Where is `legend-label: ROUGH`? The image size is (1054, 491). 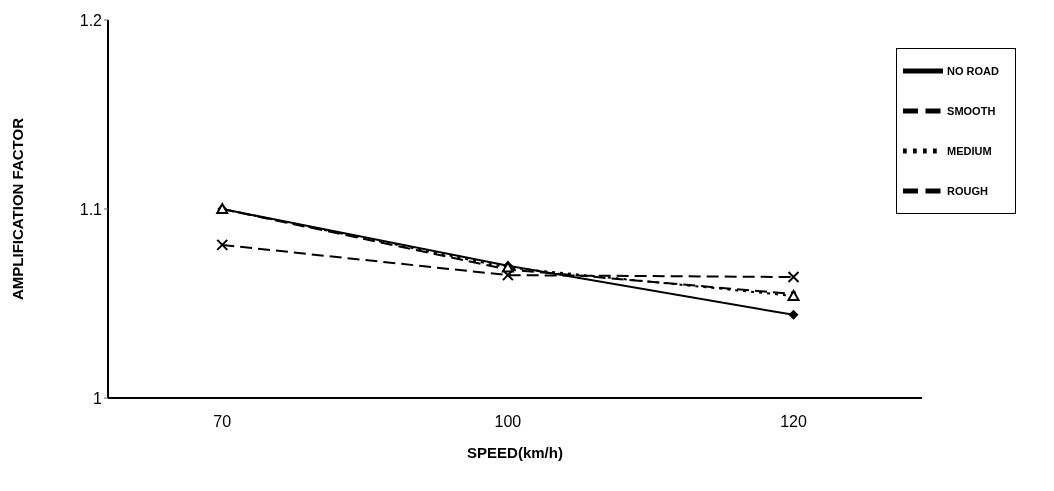
legend-label: ROUGH is located at coordinates (967, 191).